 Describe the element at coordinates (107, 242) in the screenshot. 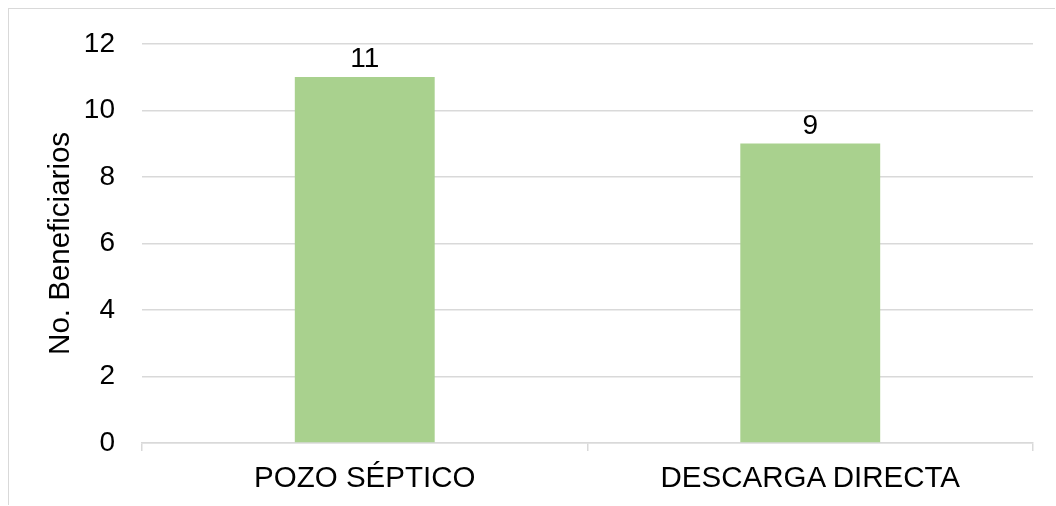

I see `y-tick-label: 6` at that location.